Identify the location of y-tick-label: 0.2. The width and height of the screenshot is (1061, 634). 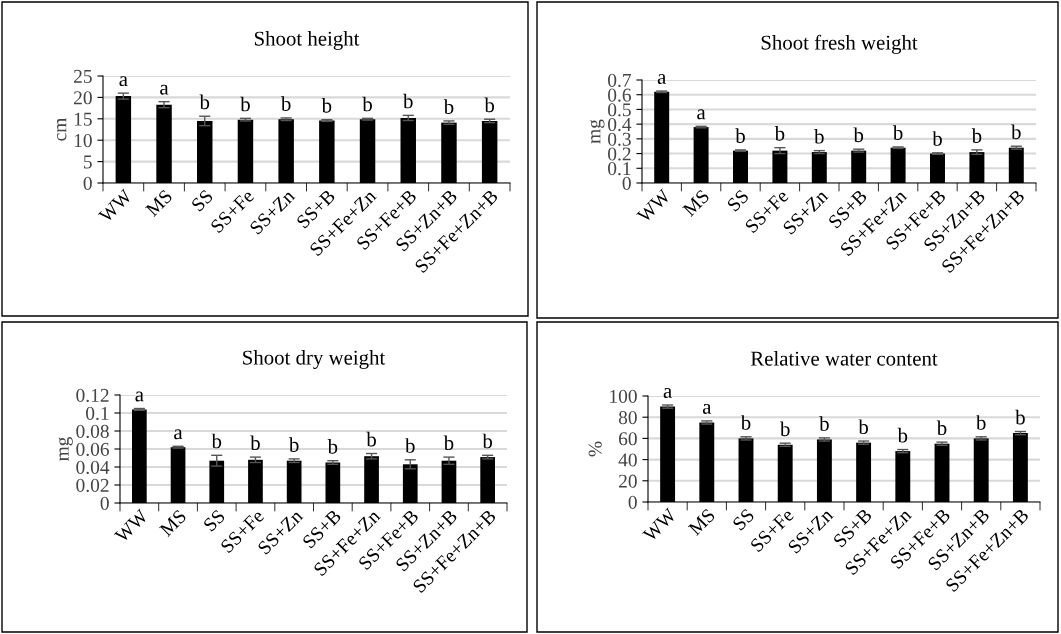
(619, 154).